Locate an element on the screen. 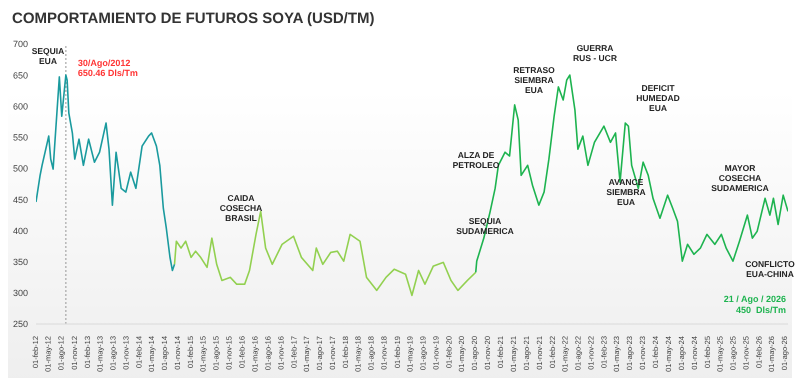  chart-title: COMPORTAMIENTO DE FUTUROS SOYA (USD/TM) is located at coordinates (193, 19).